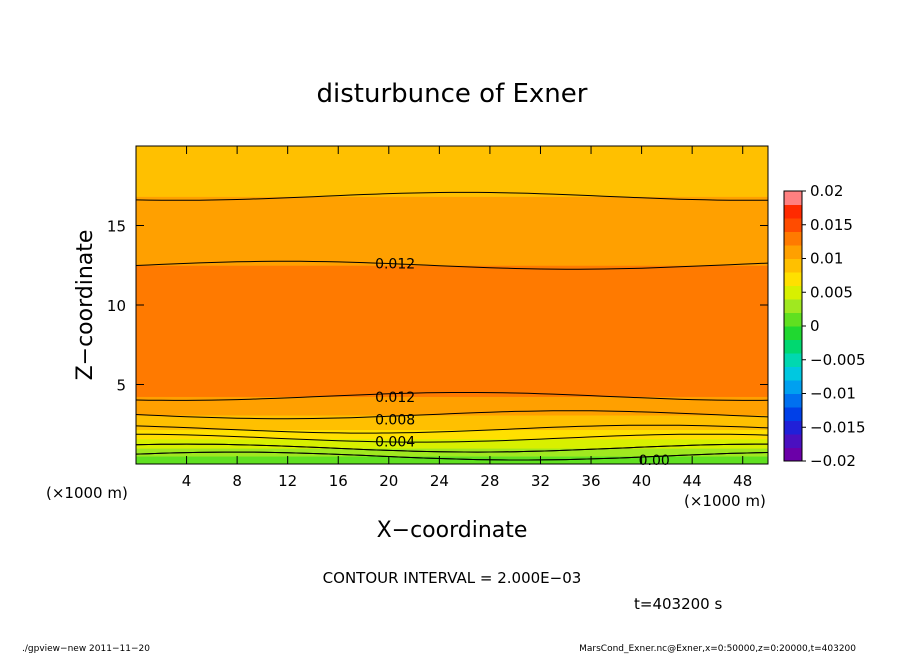  Describe the element at coordinates (826, 191) in the screenshot. I see `colorbar-tick-label: 0.02` at that location.